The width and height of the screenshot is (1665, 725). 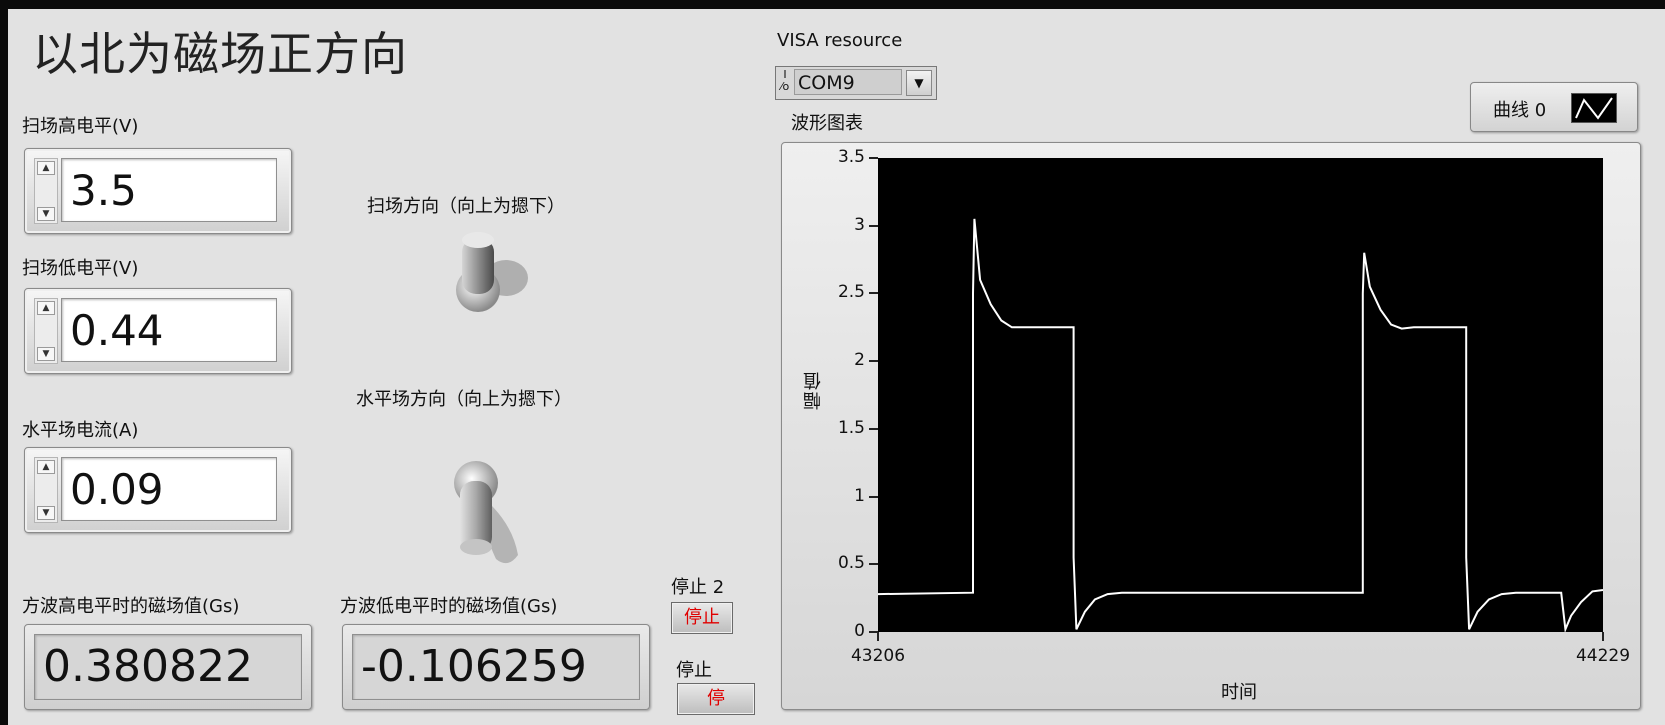 I want to click on high-field-label: 方波高电平时的磁场值(Gs), so click(x=131, y=606).